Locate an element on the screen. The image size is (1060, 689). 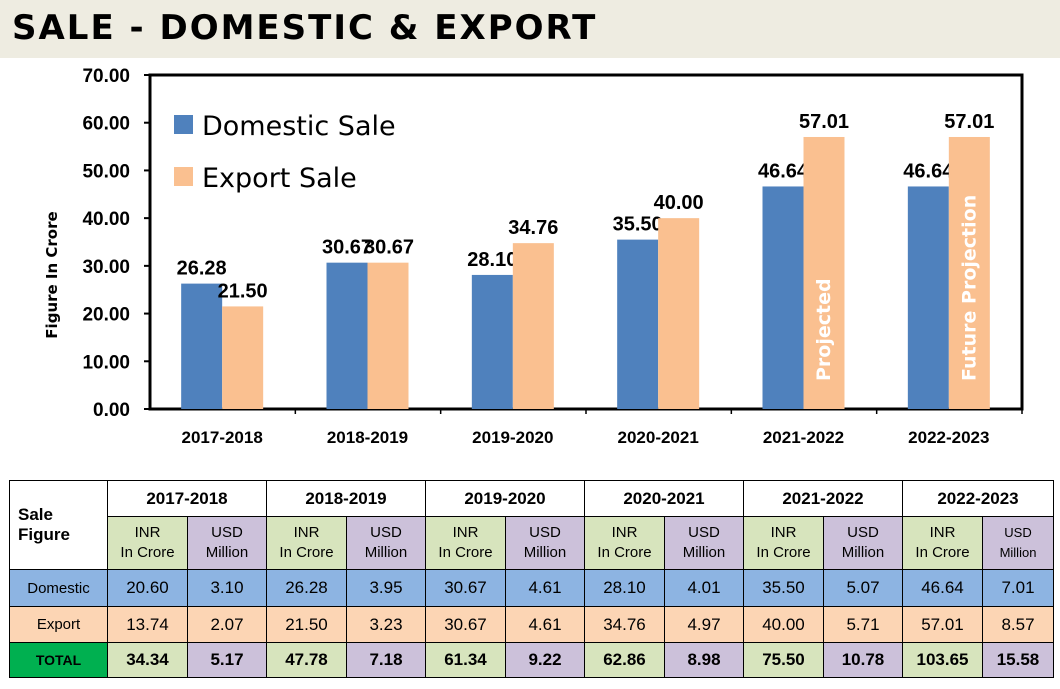
x-tick-label: 2022-2023 is located at coordinates (948, 437).